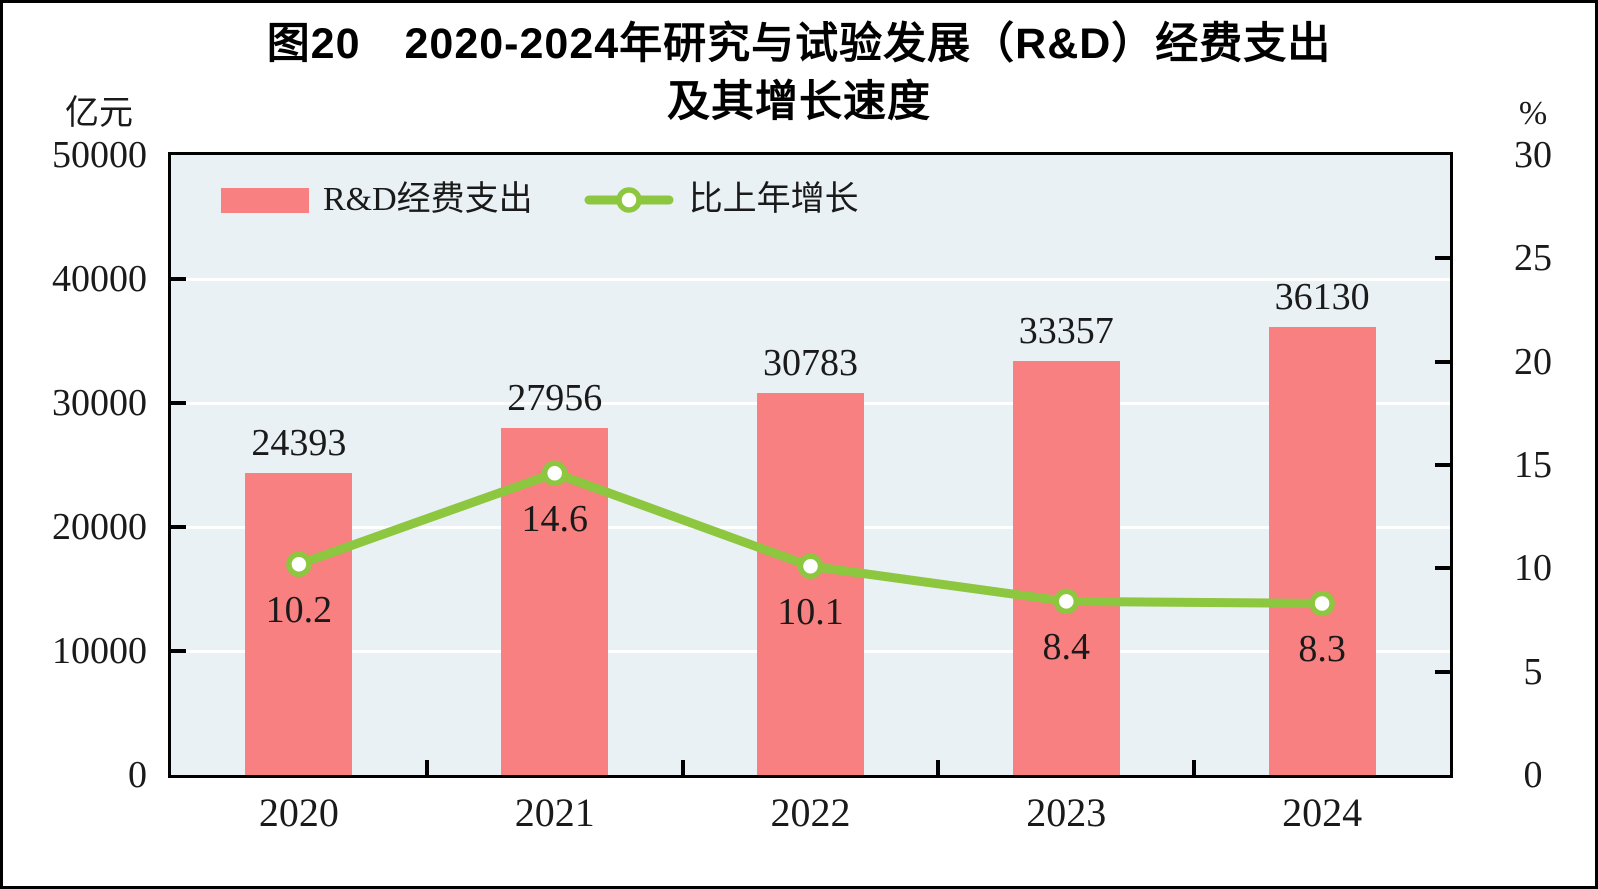  Describe the element at coordinates (137, 775) in the screenshot. I see `left-axis-tick-label: 0` at that location.